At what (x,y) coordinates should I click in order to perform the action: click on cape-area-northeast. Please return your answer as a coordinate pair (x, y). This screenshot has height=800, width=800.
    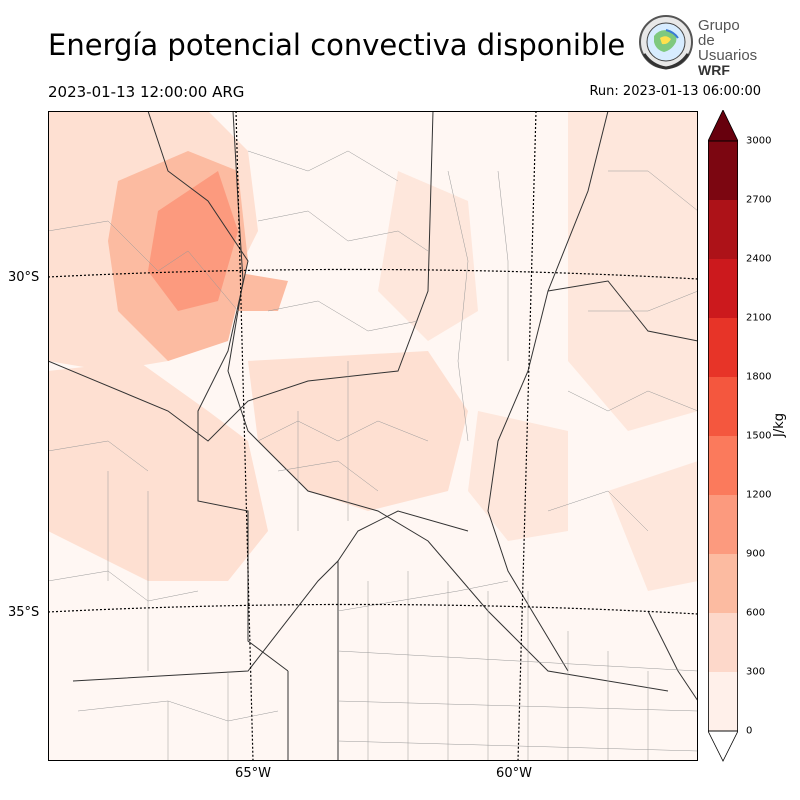
    Looking at the image, I should click on (633, 271).